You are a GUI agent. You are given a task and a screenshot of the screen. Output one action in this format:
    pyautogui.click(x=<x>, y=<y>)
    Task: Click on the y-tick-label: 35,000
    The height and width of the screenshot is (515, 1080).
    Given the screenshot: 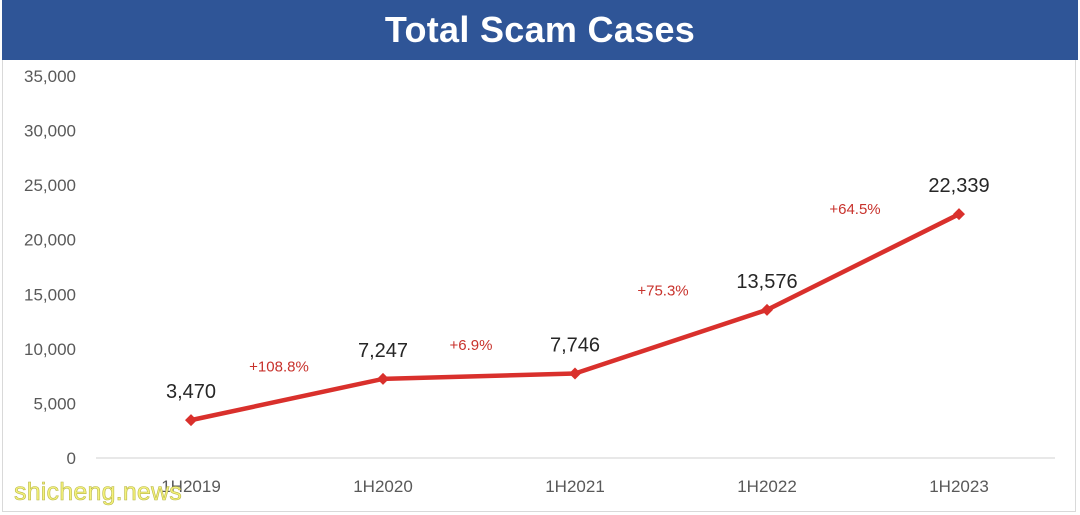 What is the action you would take?
    pyautogui.click(x=50, y=76)
    